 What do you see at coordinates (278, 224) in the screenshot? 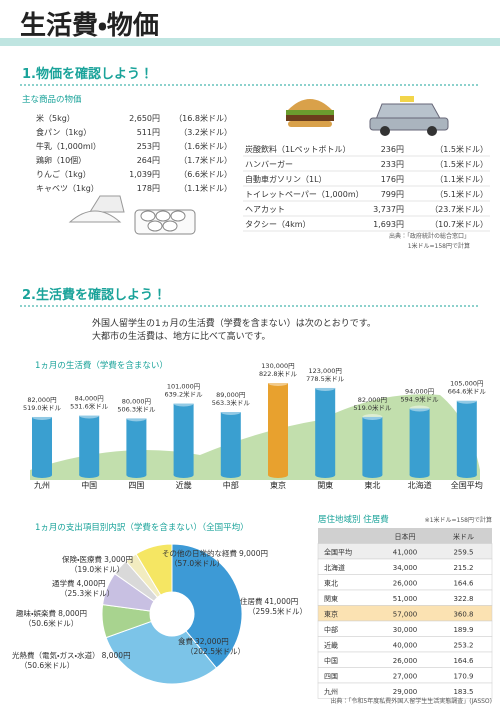
I see `item-name: タクシー（4km）` at bounding box center [278, 224].